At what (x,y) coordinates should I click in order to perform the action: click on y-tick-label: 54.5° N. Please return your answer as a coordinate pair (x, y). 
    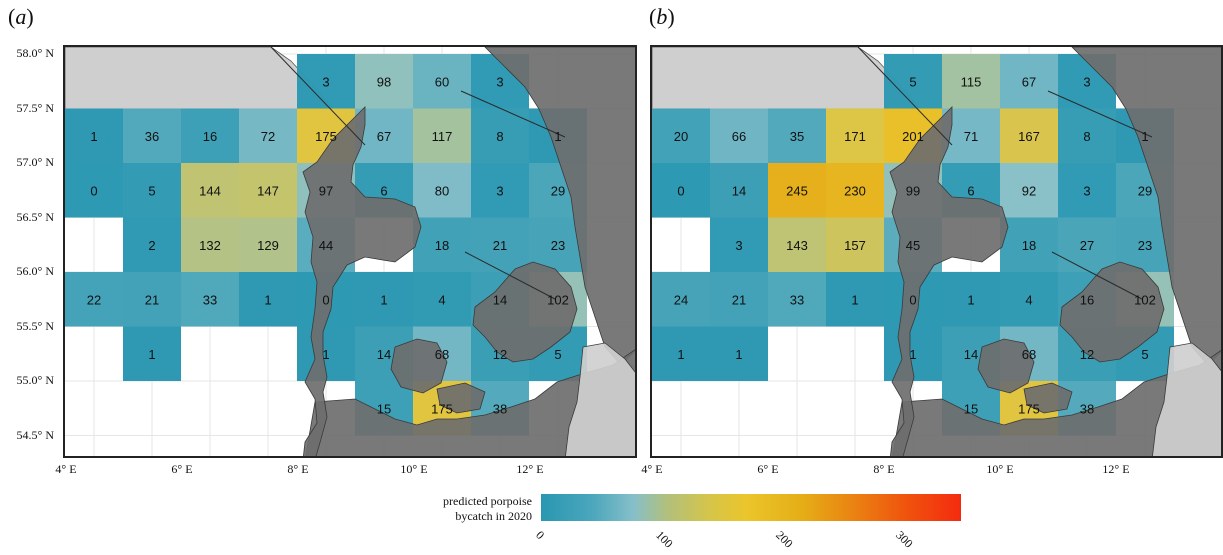
    Looking at the image, I should click on (35, 434).